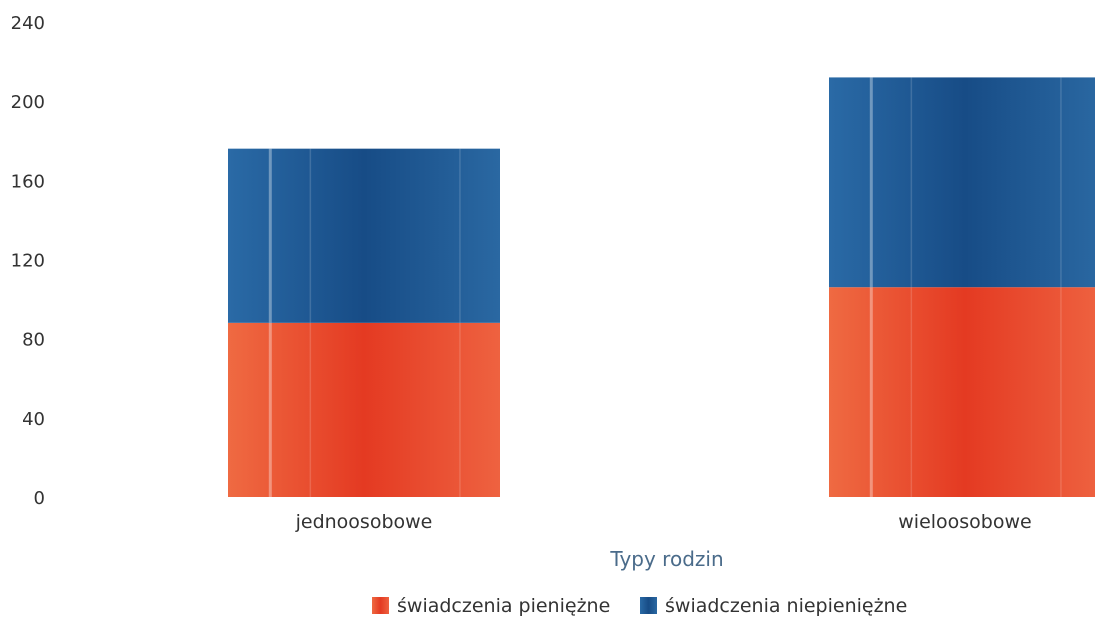 The image size is (1095, 620). I want to click on bar-niepieniezne-jednoosobowe, so click(364, 235).